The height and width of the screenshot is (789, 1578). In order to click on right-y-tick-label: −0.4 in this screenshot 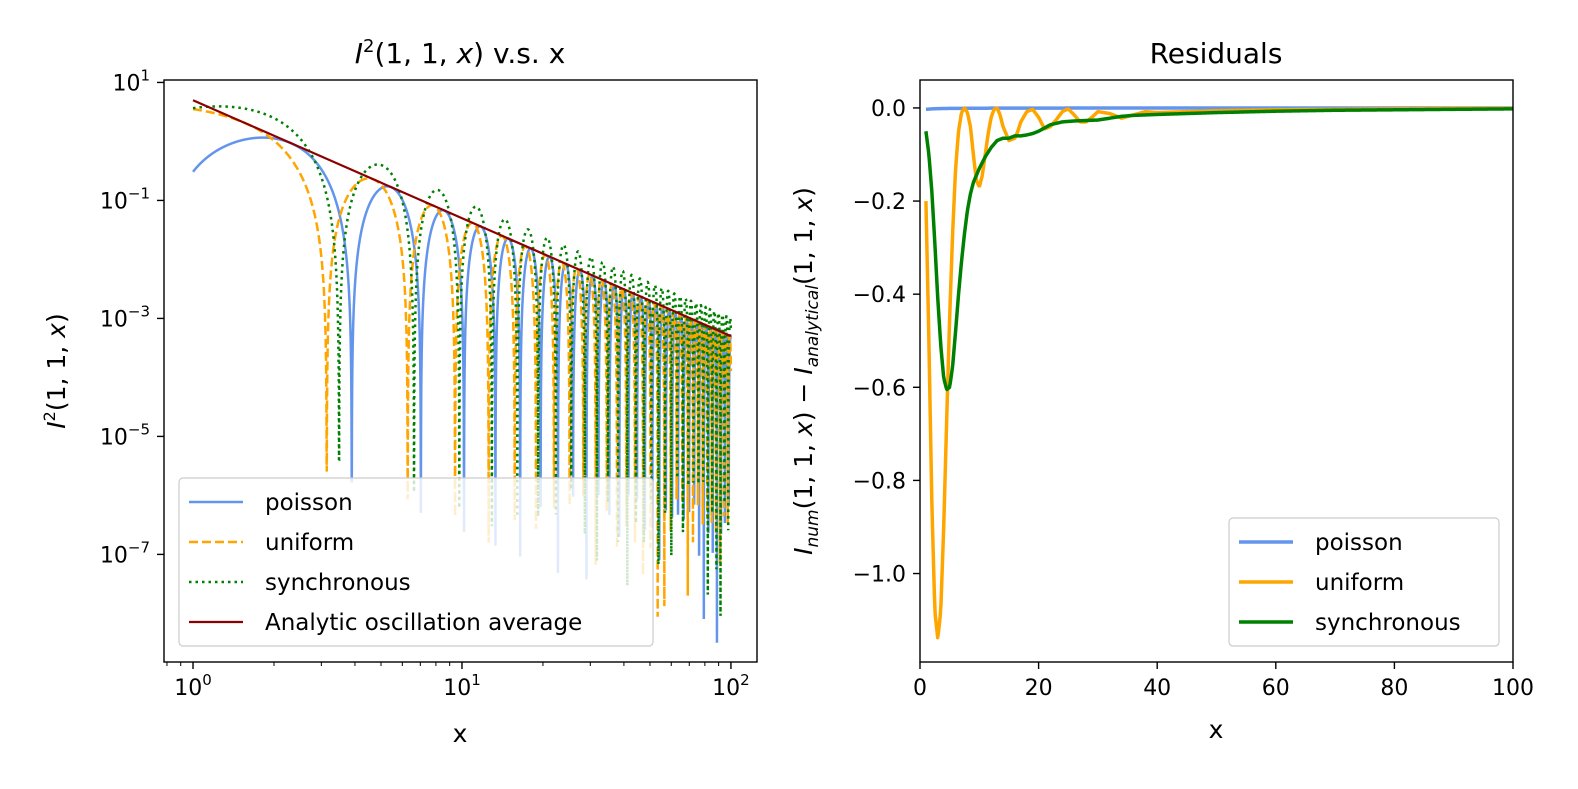, I will do `click(879, 295)`.